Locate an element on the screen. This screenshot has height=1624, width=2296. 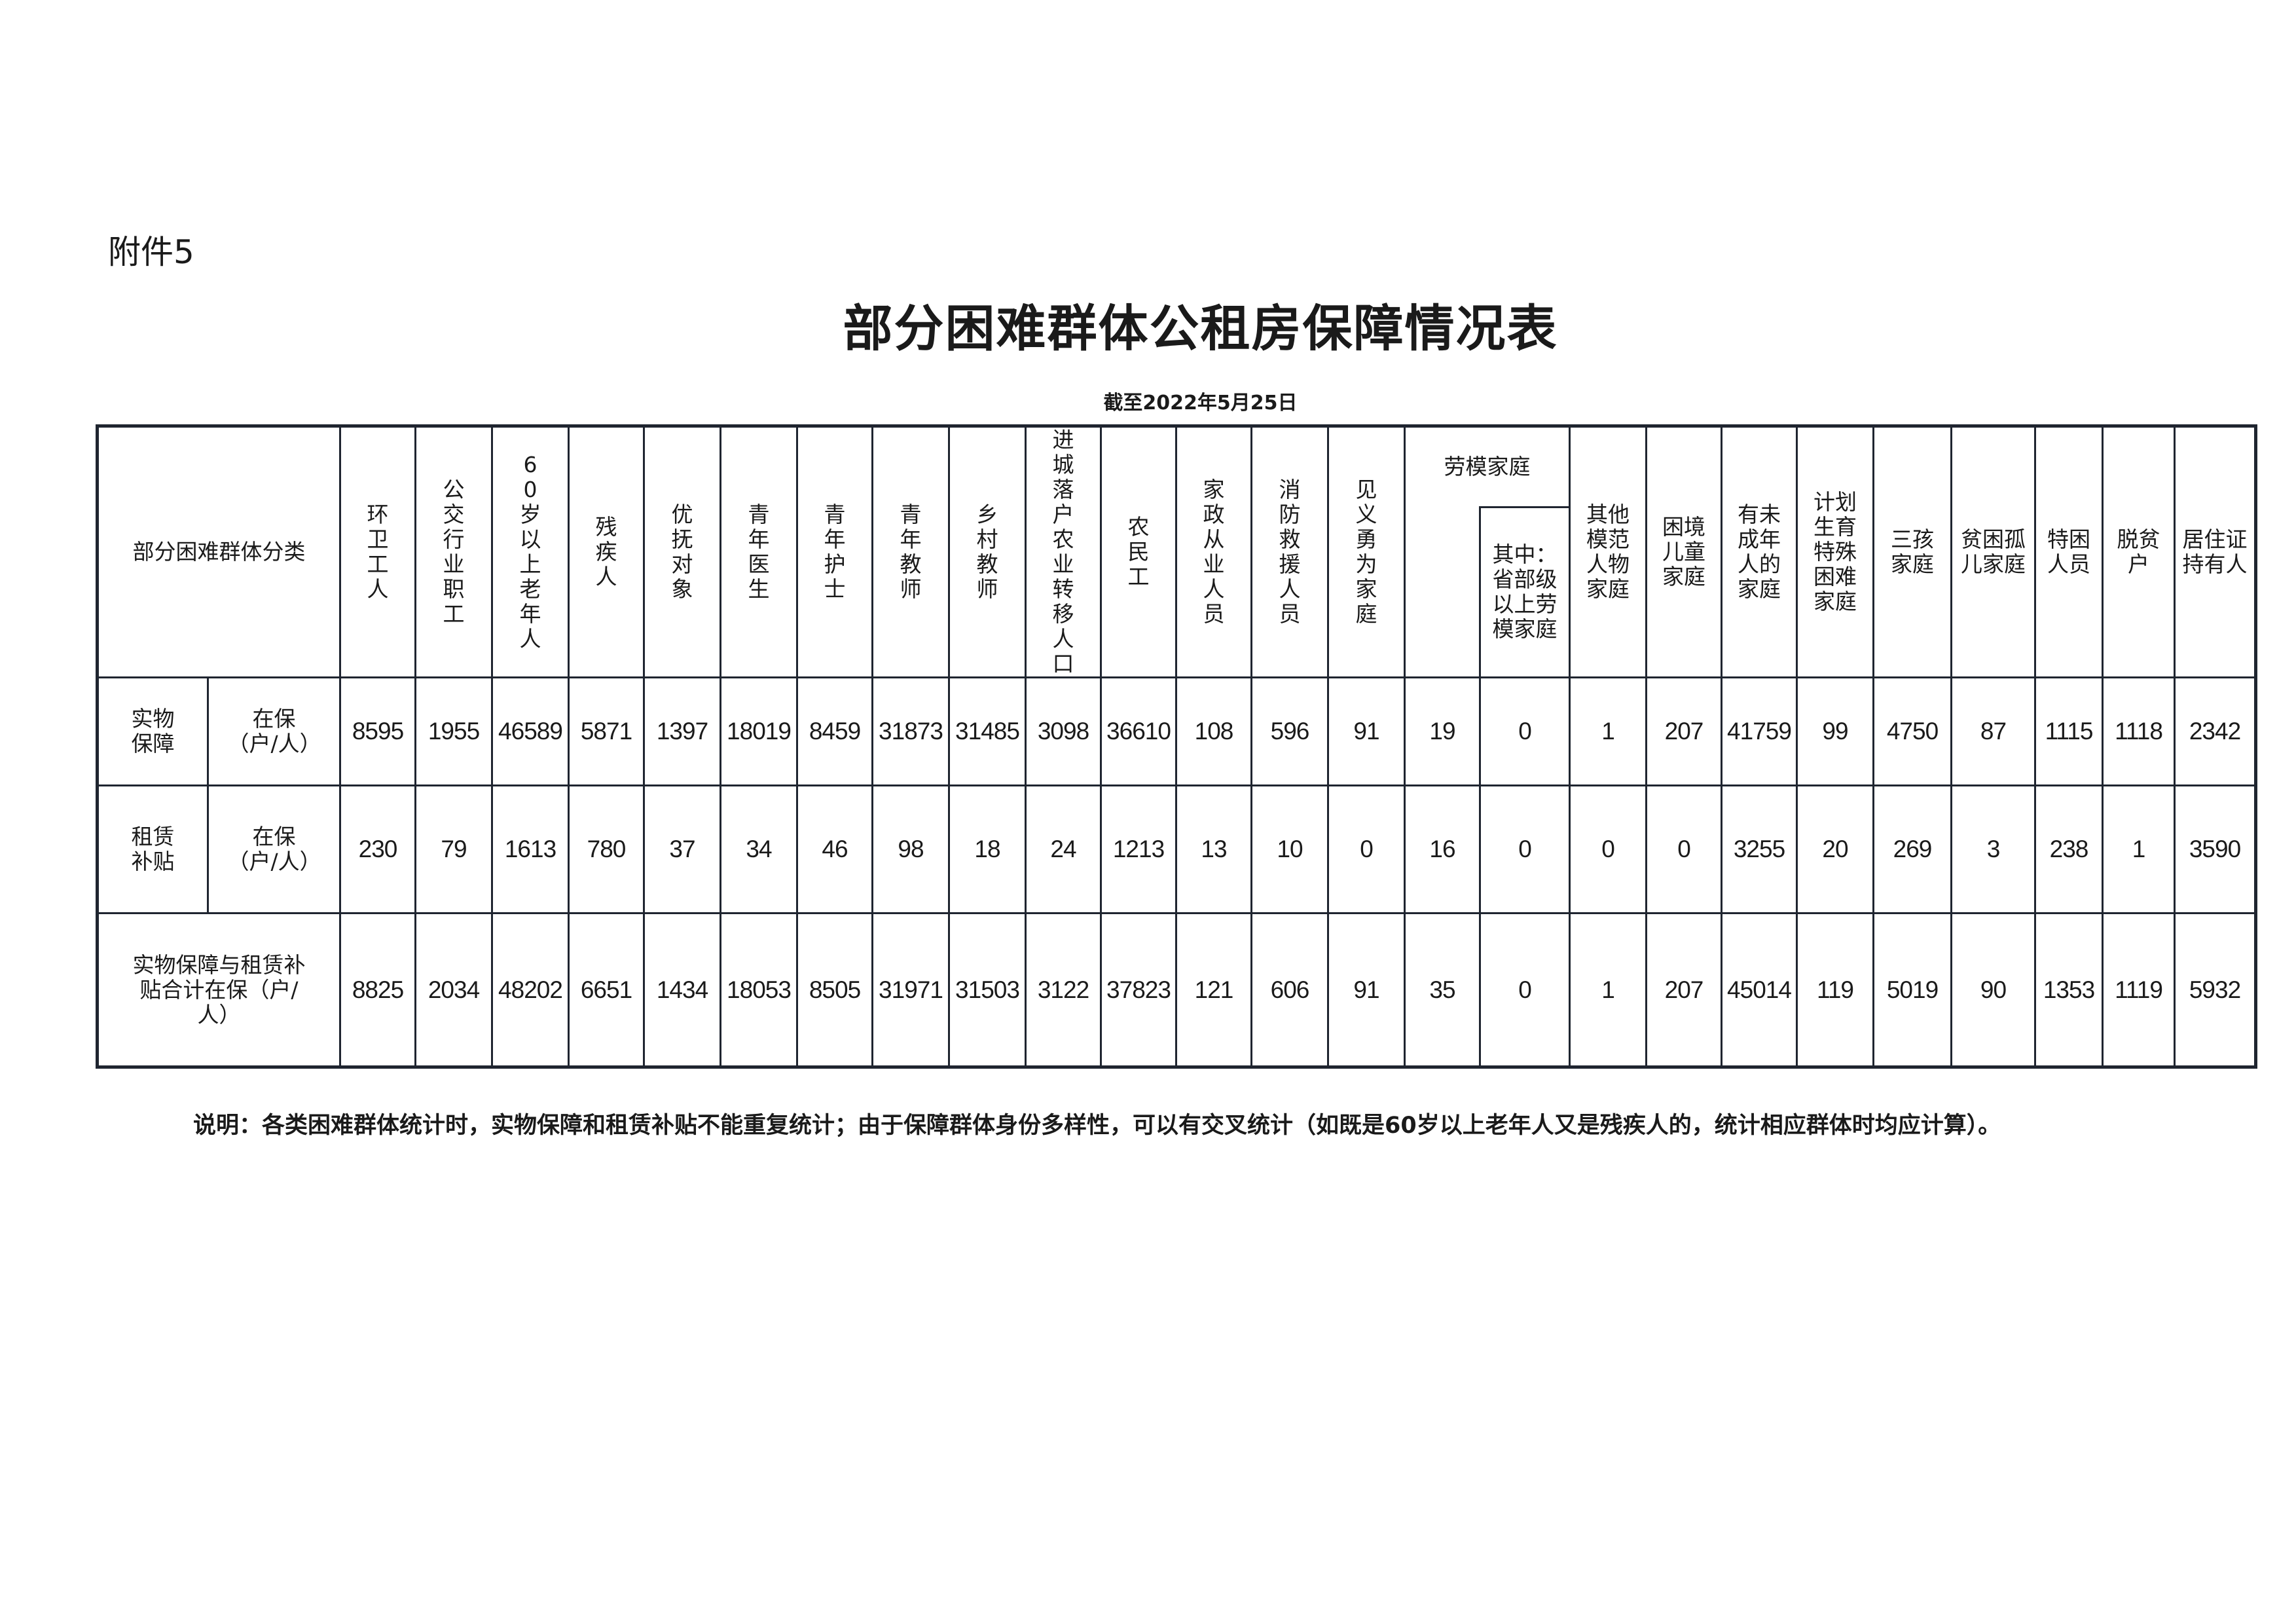
column-header: 青年教师 is located at coordinates (910, 551).